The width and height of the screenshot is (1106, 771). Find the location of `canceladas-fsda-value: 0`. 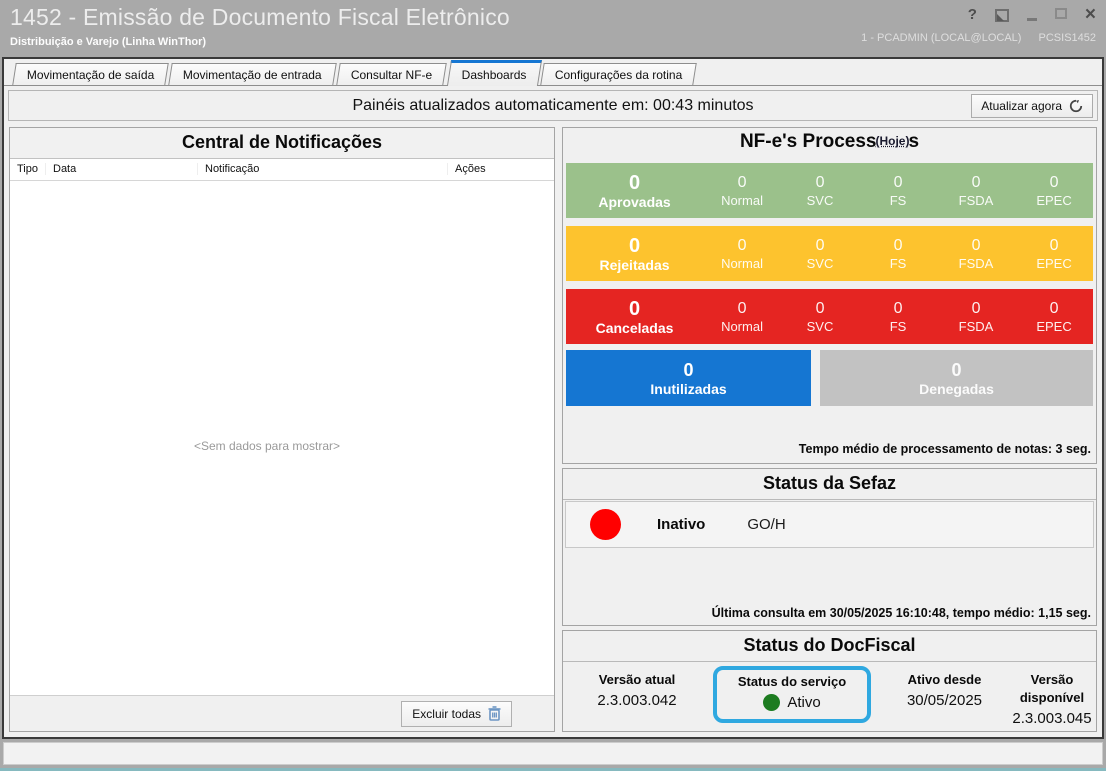

canceladas-fsda-value: 0 is located at coordinates (976, 308).